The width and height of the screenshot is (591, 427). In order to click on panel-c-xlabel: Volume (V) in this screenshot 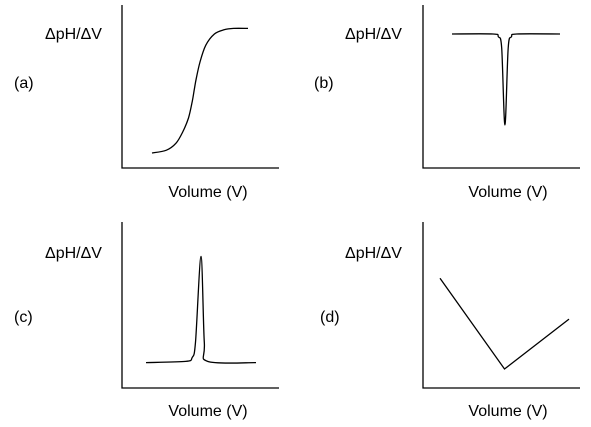, I will do `click(207, 411)`.